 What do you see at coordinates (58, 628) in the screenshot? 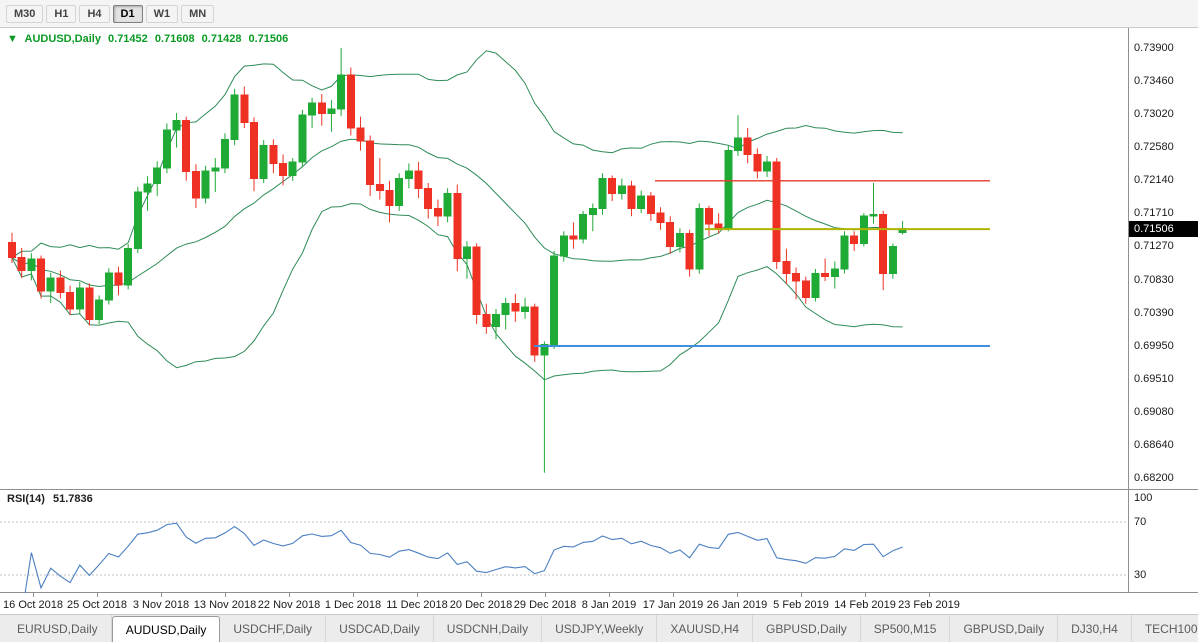
I see `chart-tab-EURUSD-Daily: EURUSD,Daily` at bounding box center [58, 628].